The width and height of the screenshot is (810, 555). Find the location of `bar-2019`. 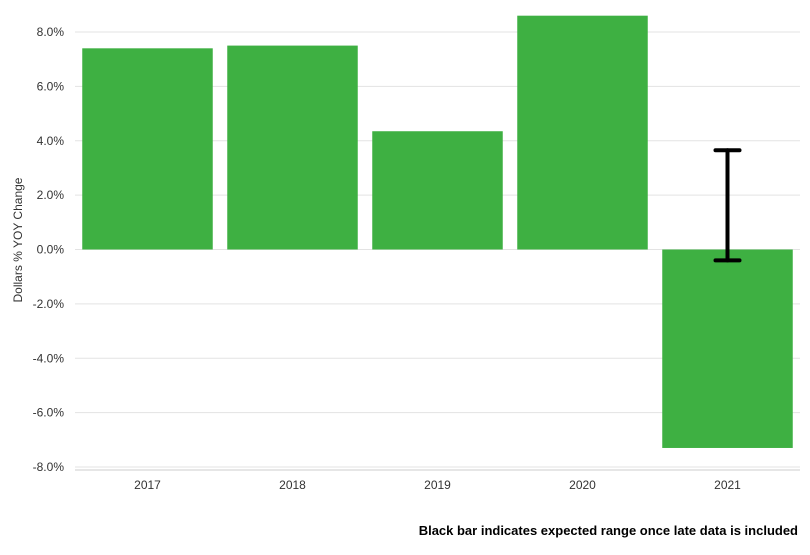

bar-2019 is located at coordinates (437, 190).